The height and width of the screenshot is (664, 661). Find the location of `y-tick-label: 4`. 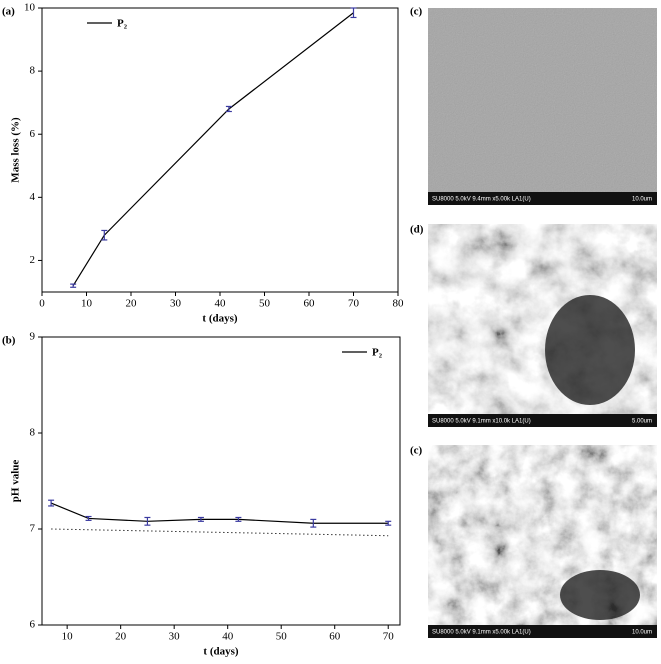

y-tick-label: 4 is located at coordinates (33, 197).